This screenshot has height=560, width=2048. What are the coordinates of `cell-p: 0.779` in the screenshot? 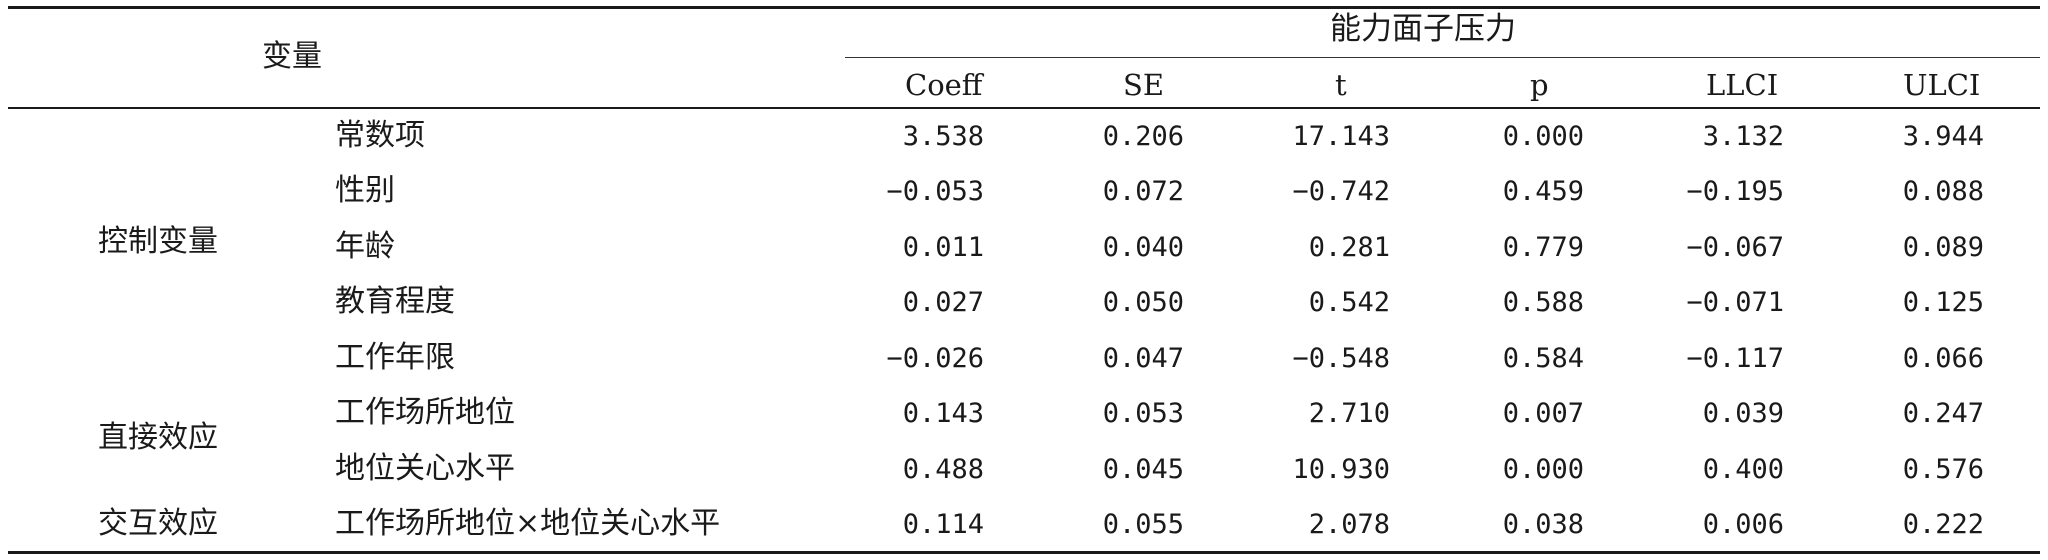 It's located at (1543, 247).